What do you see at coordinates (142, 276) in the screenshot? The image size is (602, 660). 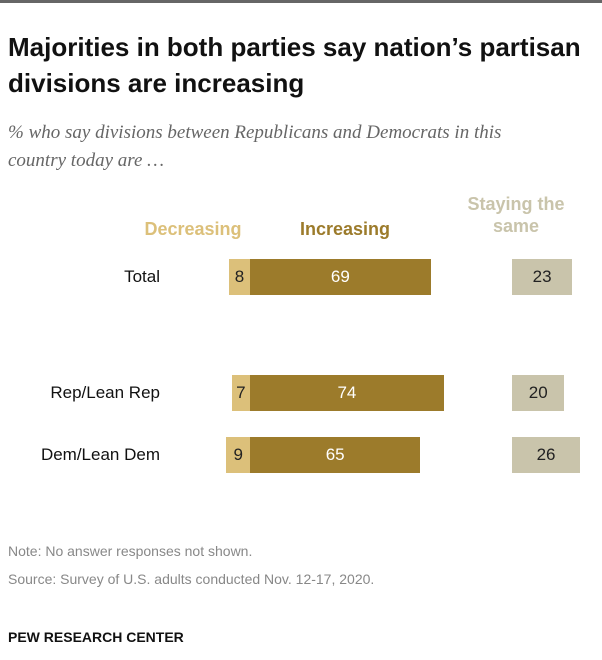 I see `category-label: Total` at bounding box center [142, 276].